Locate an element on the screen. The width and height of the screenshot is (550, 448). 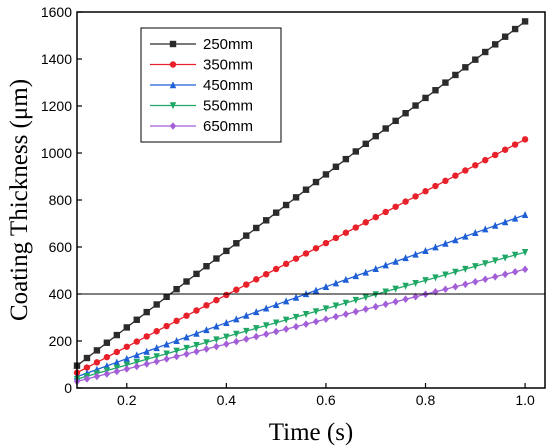
x-tick-label: 0.6 is located at coordinates (326, 400).